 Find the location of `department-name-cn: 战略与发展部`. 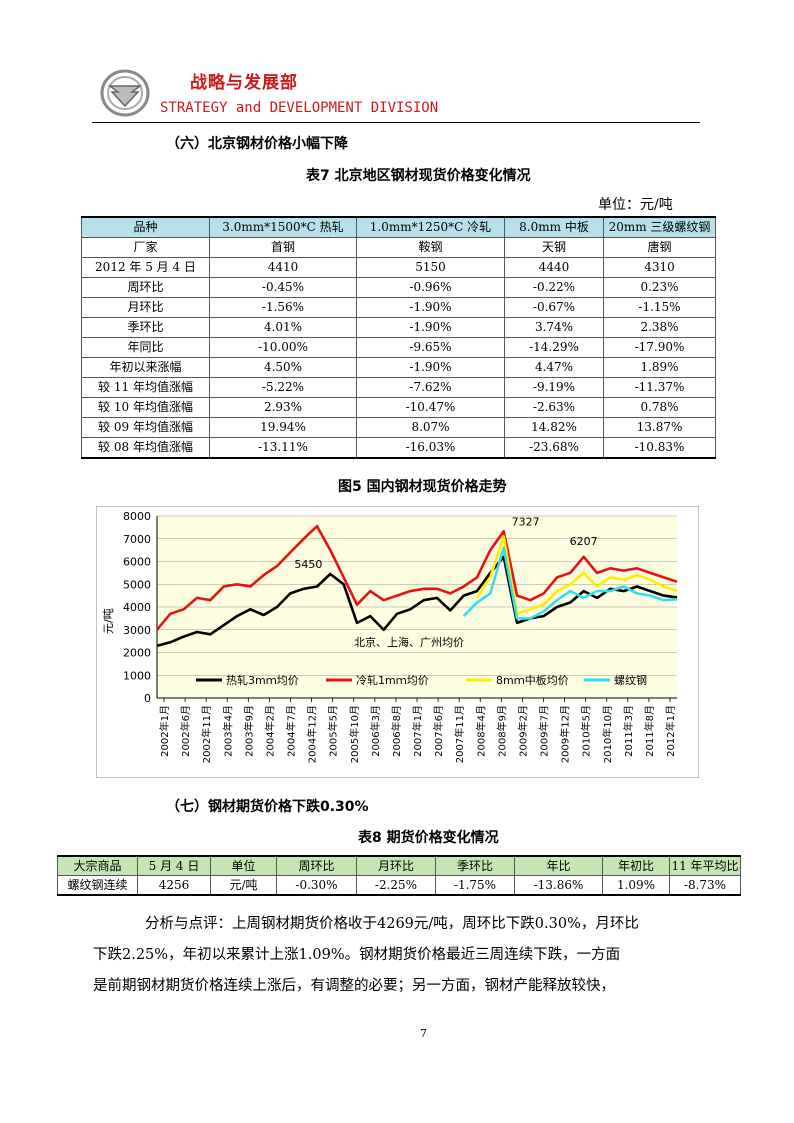

department-name-cn: 战略与发展部 is located at coordinates (244, 83).